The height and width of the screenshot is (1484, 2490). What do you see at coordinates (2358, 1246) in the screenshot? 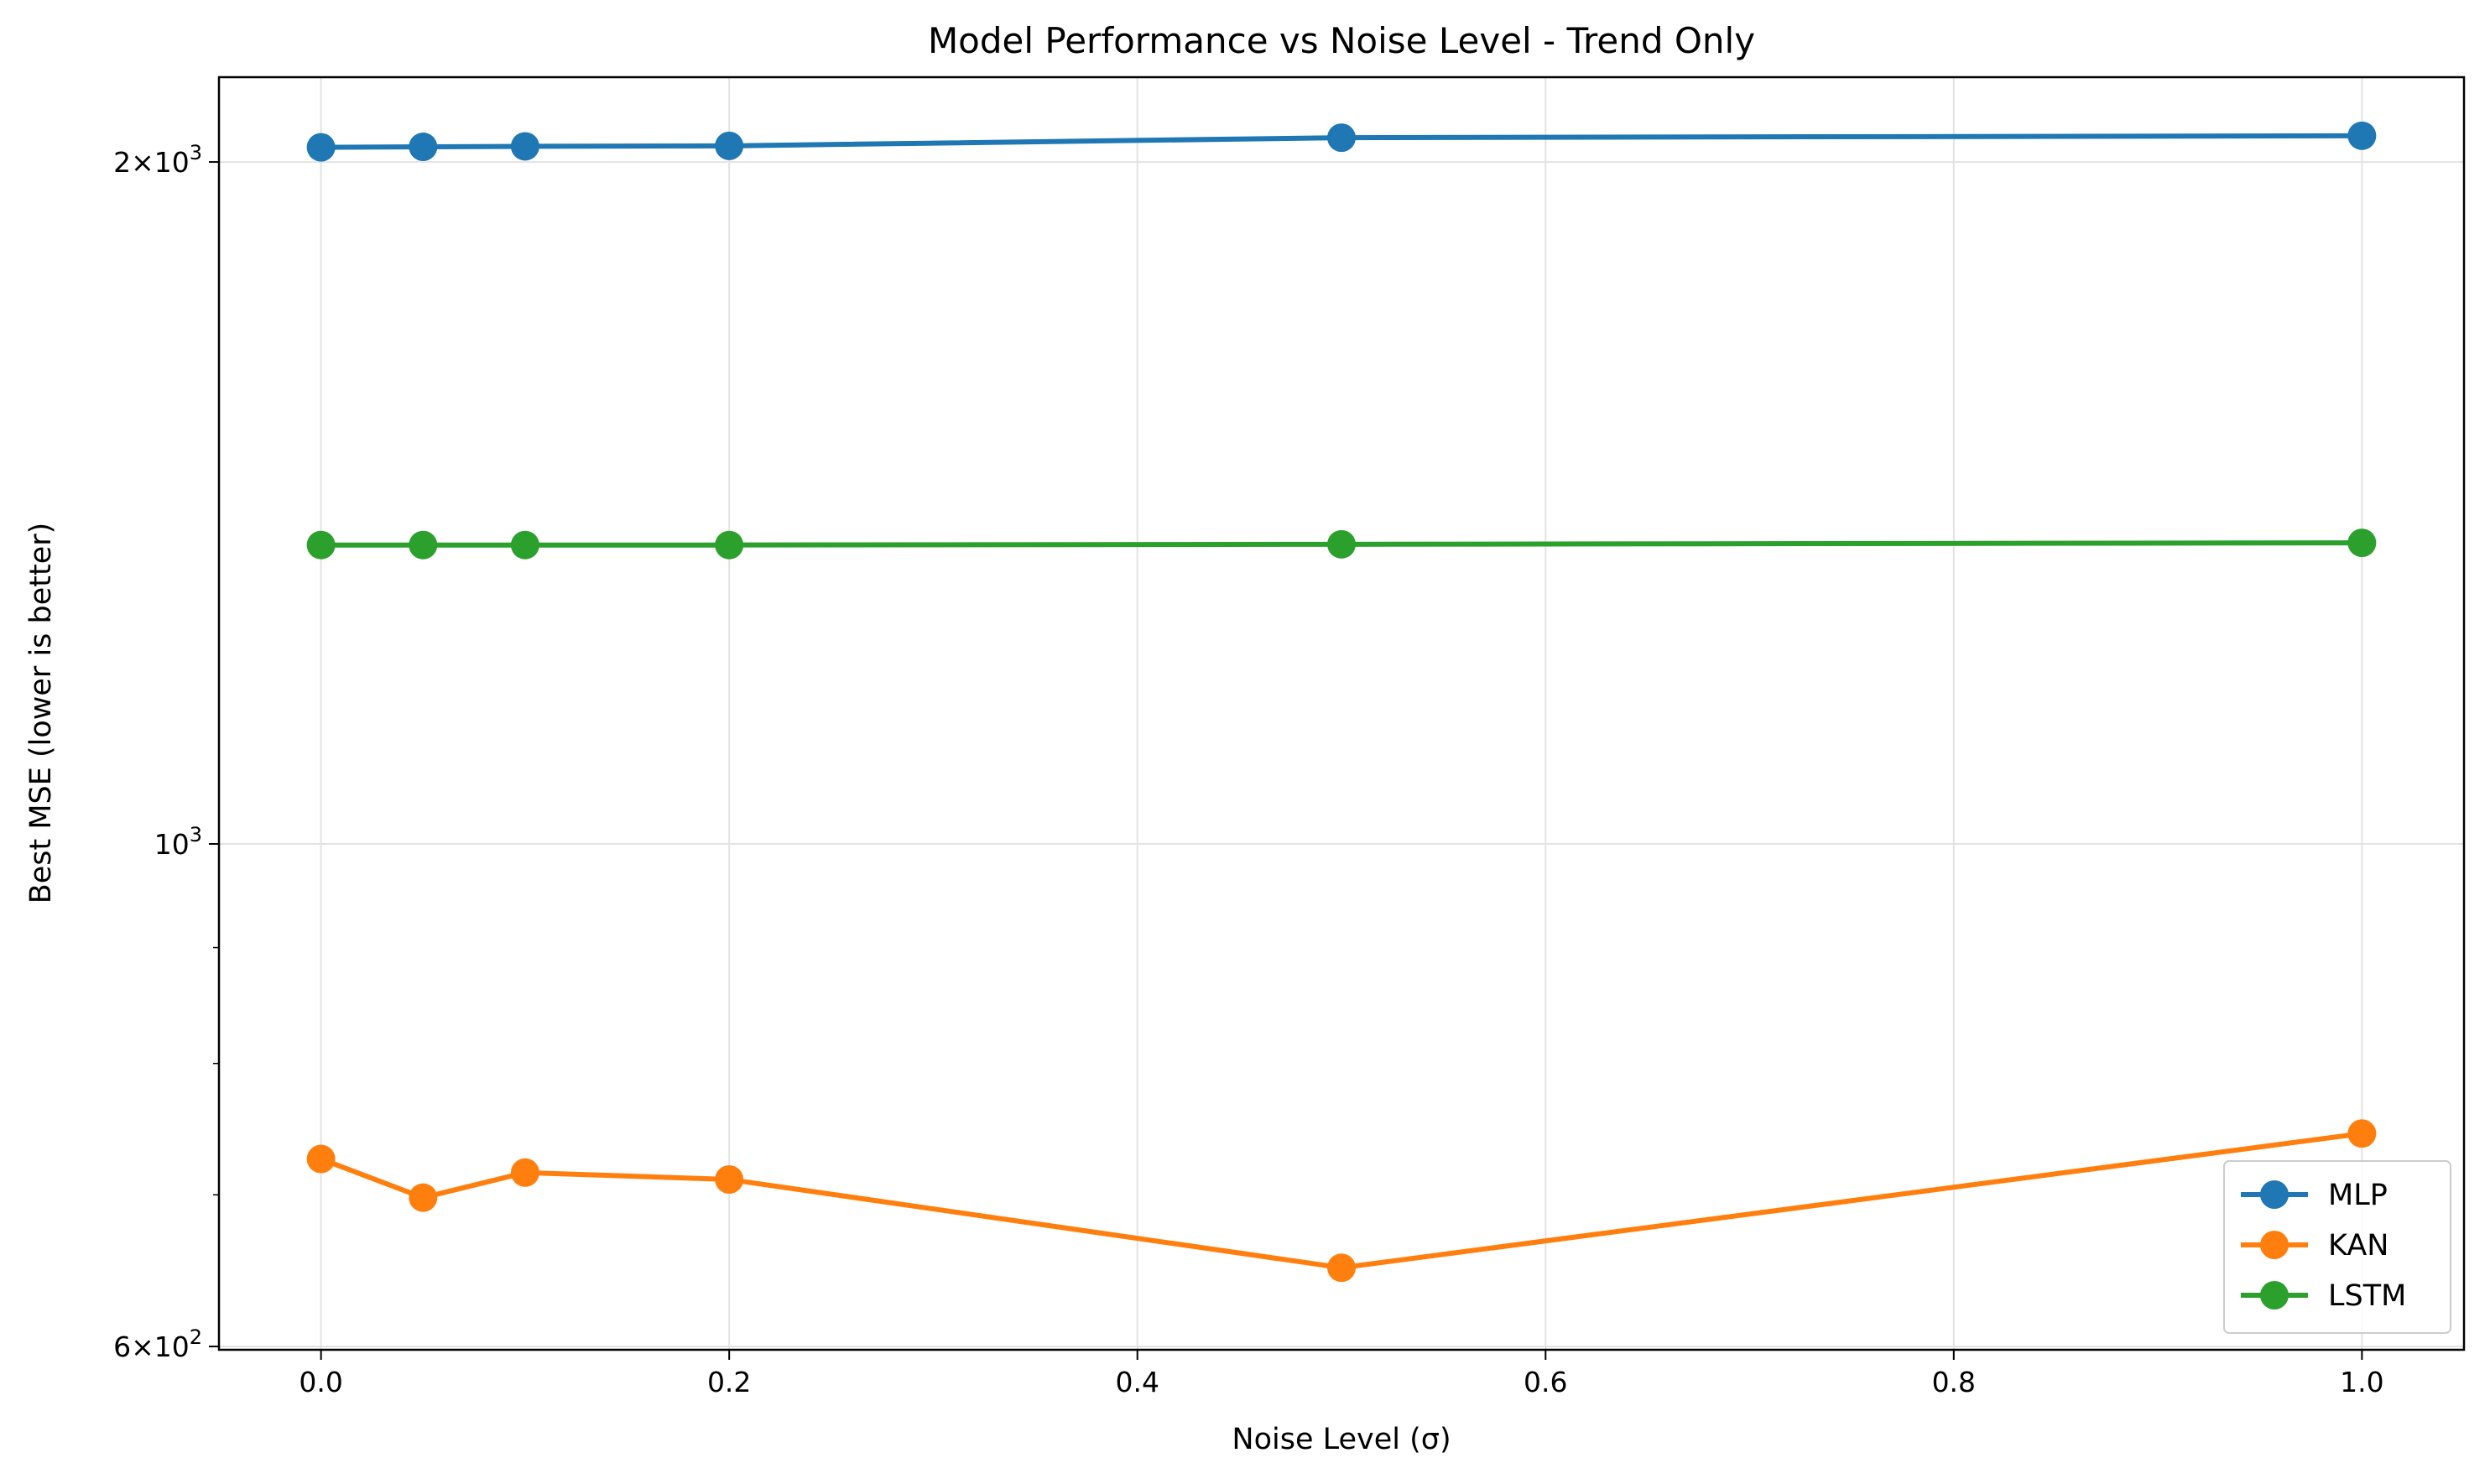
I see `legend-label: KAN` at bounding box center [2358, 1246].